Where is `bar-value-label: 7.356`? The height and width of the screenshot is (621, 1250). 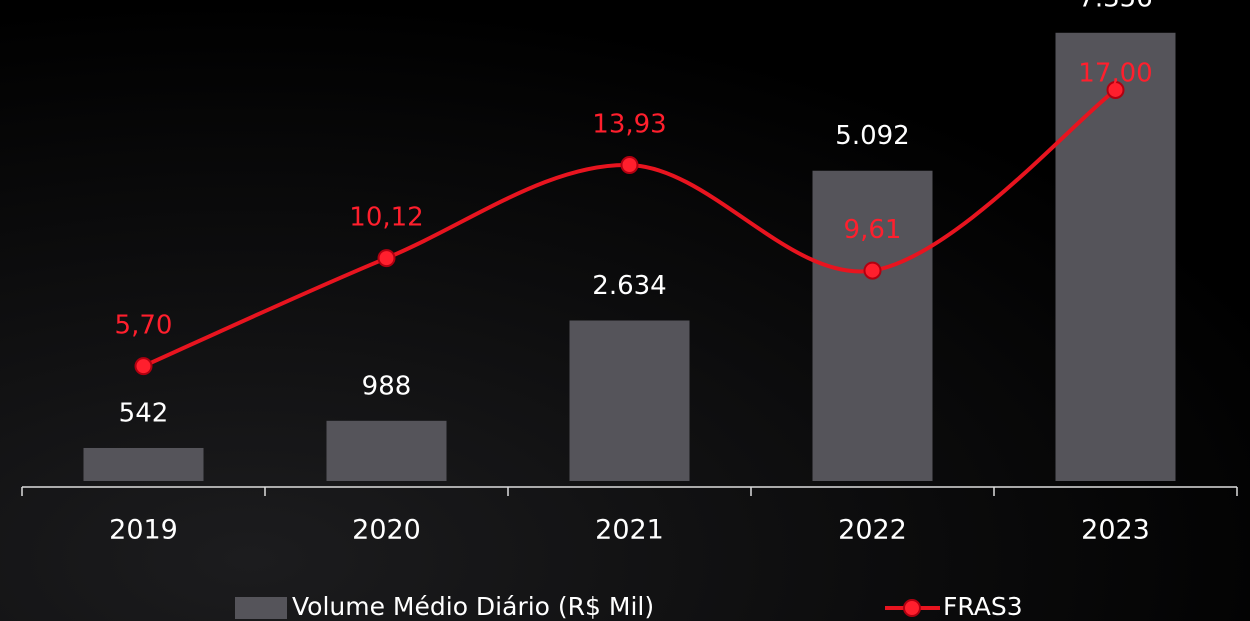
bar-value-label: 7.356 is located at coordinates (1115, 6).